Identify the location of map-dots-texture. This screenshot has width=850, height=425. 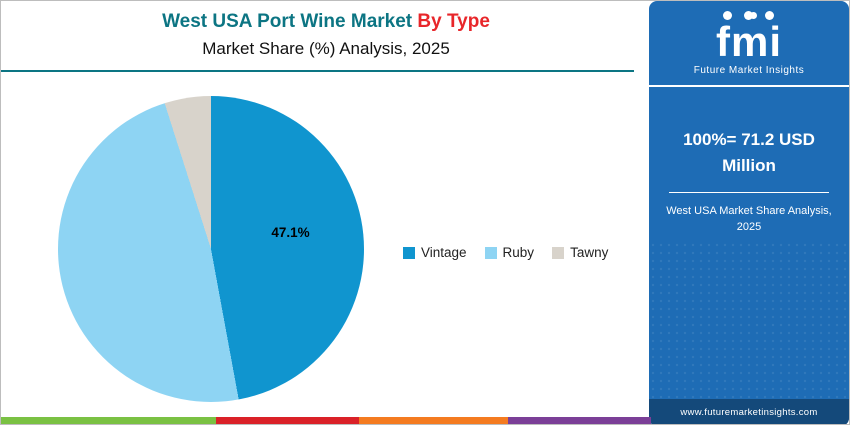
(749, 321).